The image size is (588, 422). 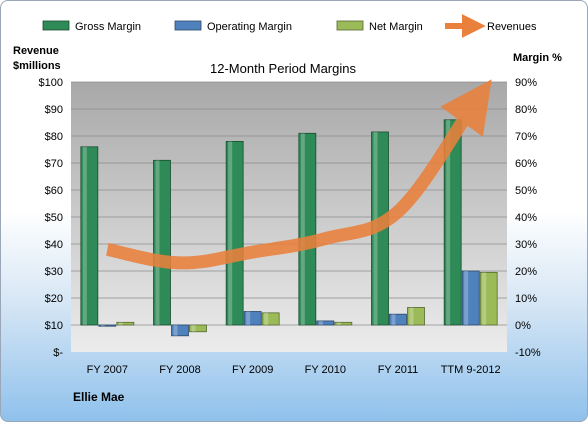 I want to click on right-axis-label: Margin %, so click(x=537, y=58).